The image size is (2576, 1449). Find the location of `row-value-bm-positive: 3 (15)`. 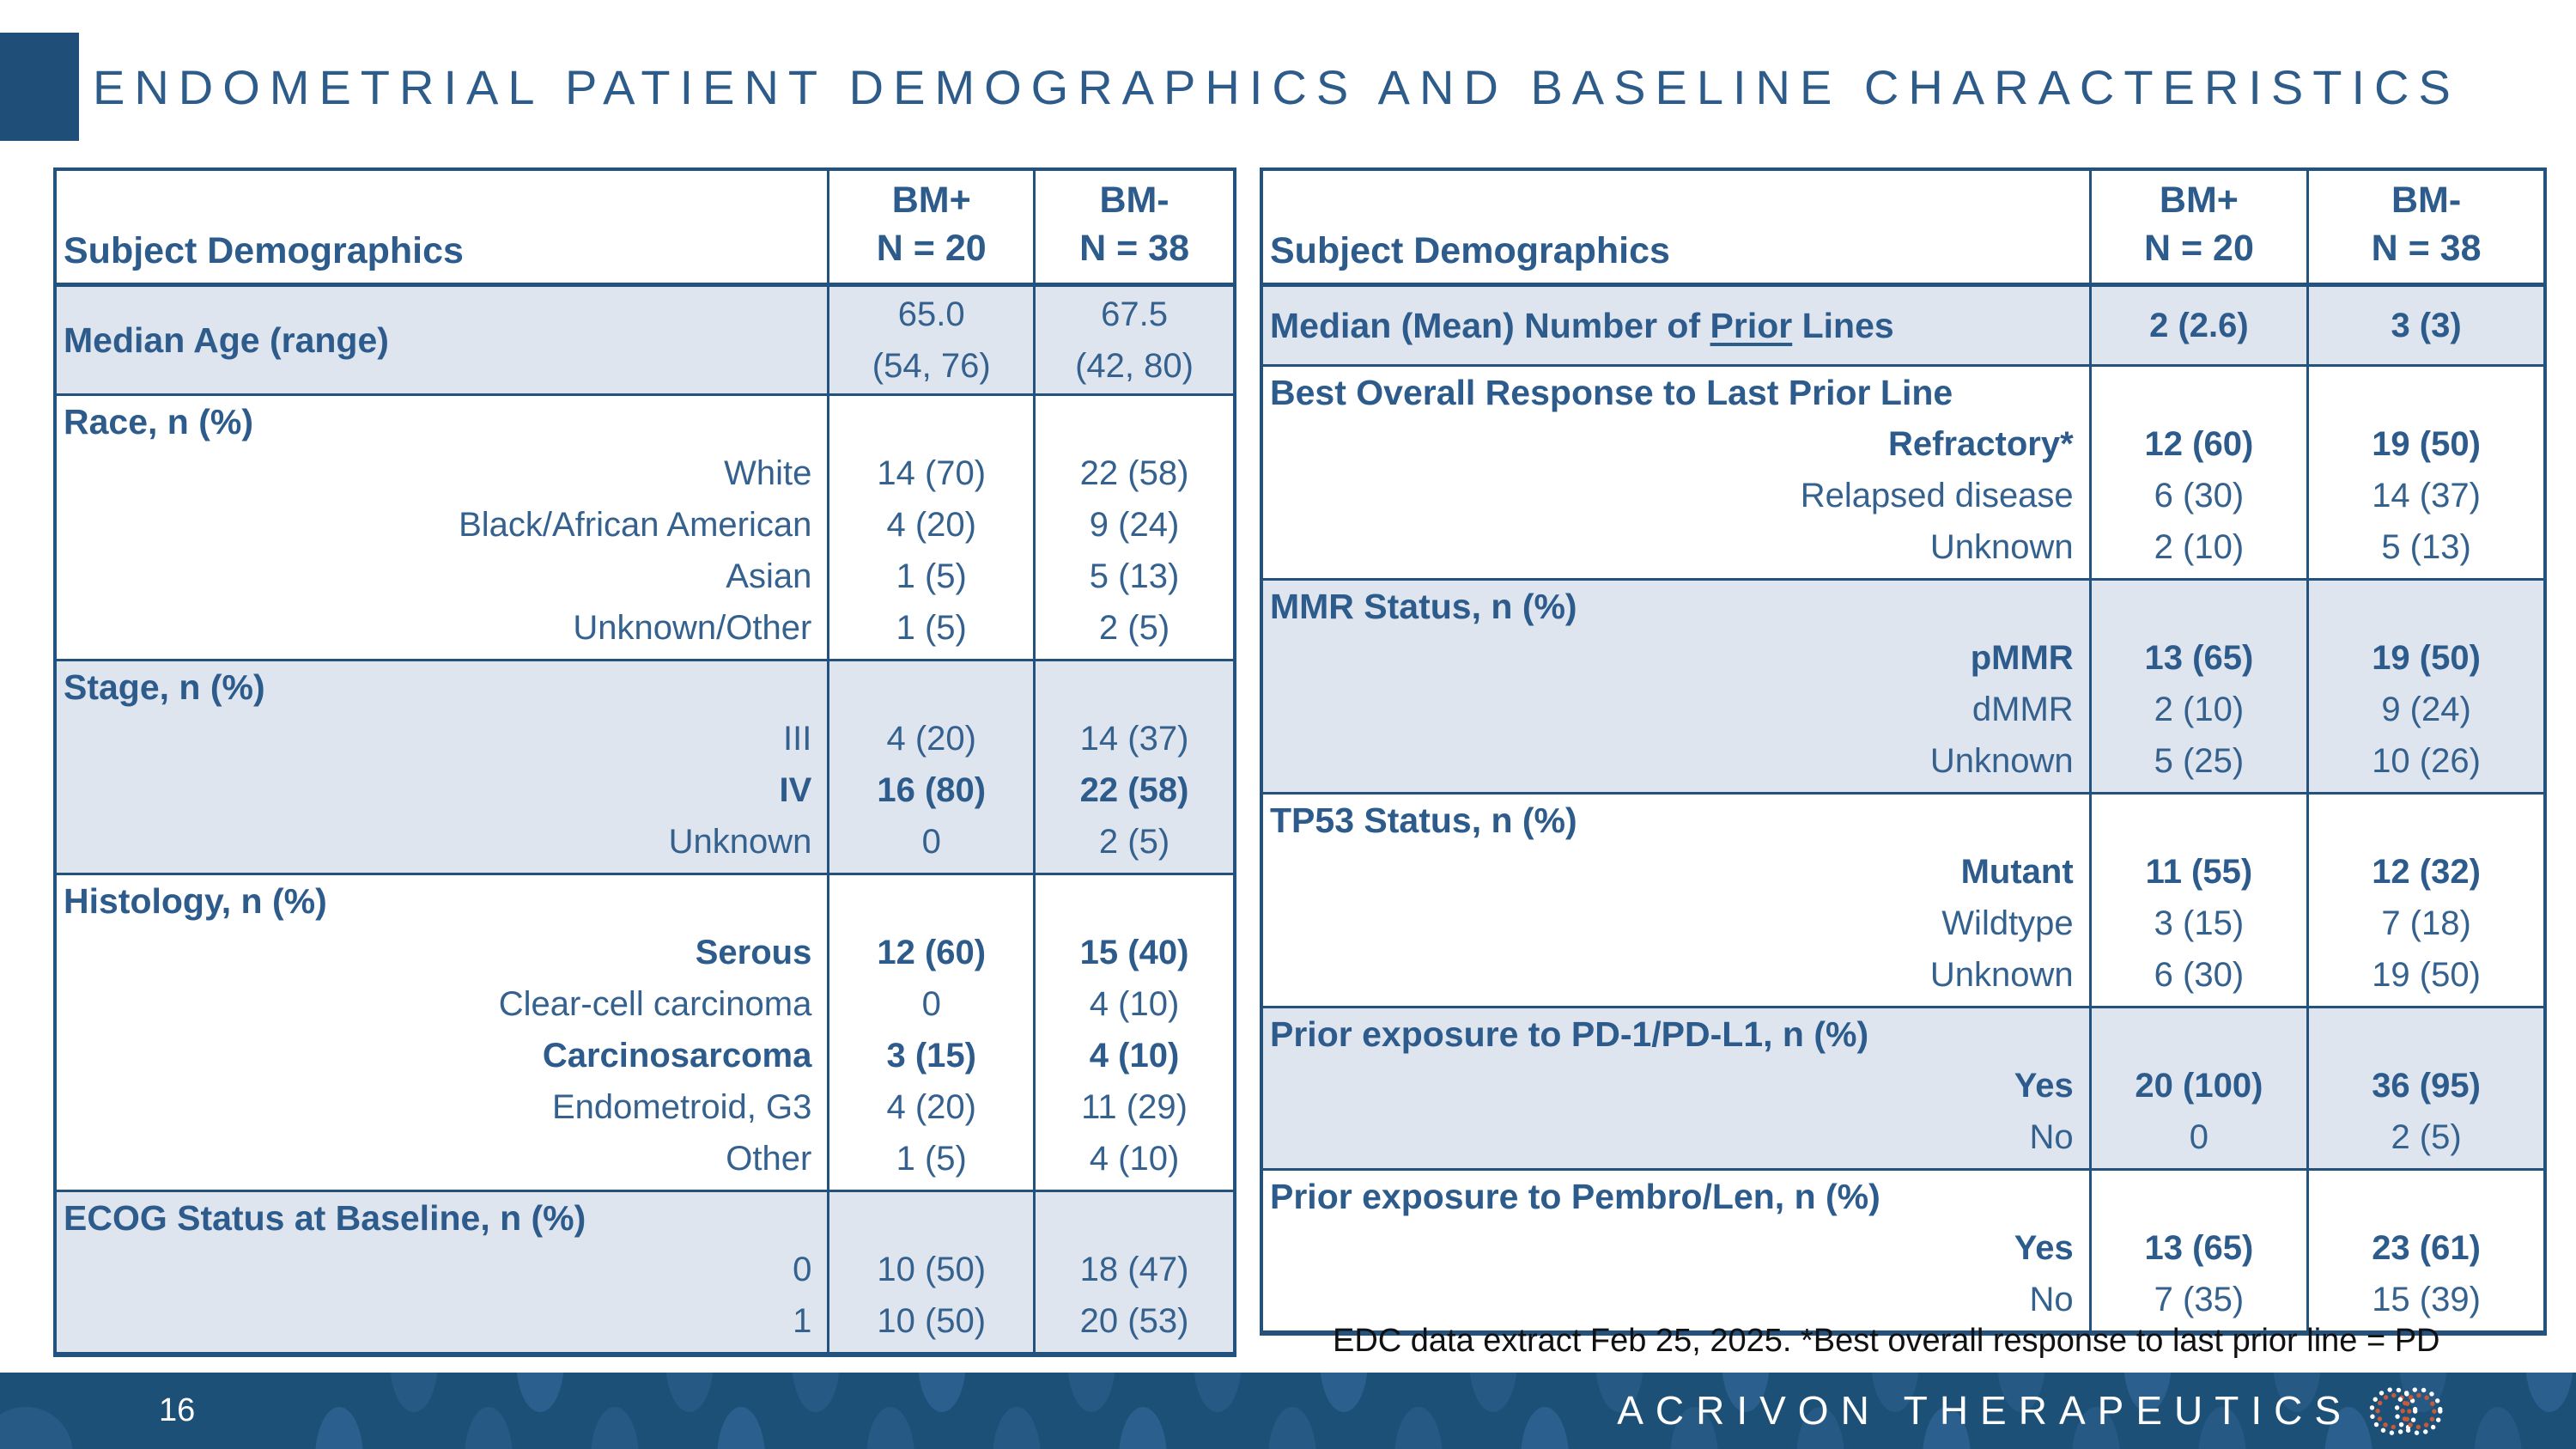

row-value-bm-positive: 3 (15) is located at coordinates (931, 1056).